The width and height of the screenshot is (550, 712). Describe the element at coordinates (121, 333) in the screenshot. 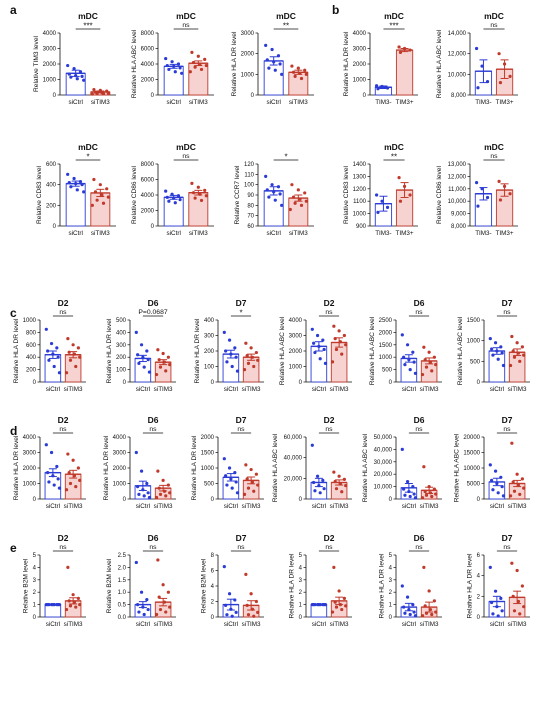

I see `y-tick-label: 400` at that location.